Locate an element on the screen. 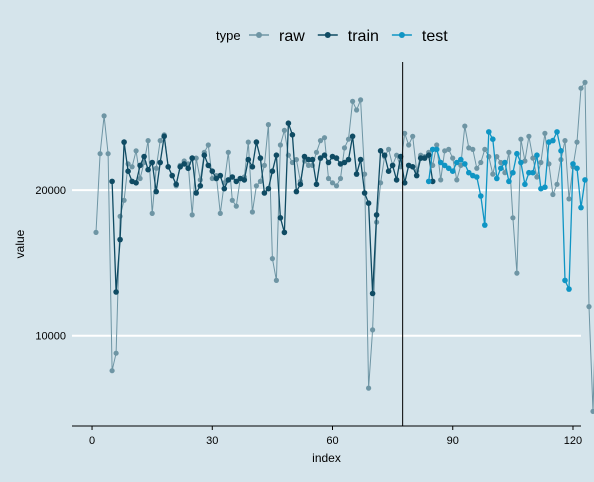 This screenshot has width=594, height=482. legend-key-point-test is located at coordinates (401, 35).